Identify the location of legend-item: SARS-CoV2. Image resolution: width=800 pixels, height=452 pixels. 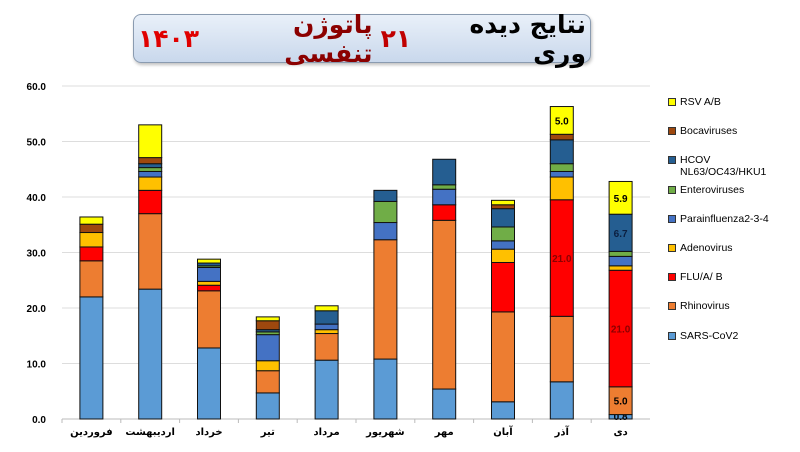
(730, 336).